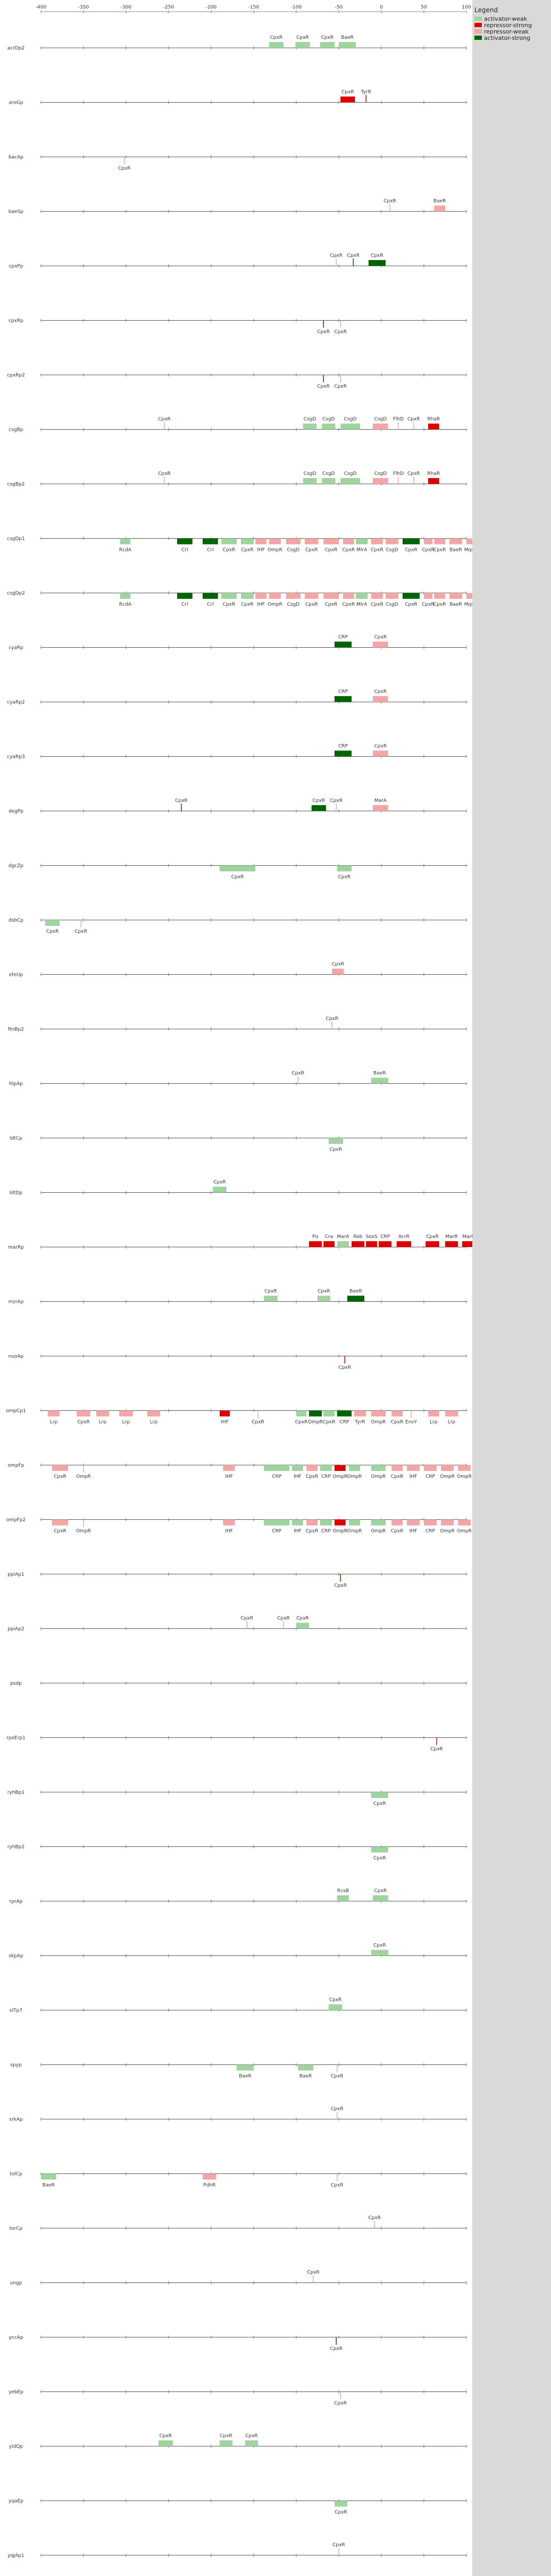 The width and height of the screenshot is (551, 2576). Describe the element at coordinates (16, 48) in the screenshot. I see `promoter-label: acrDp2` at that location.